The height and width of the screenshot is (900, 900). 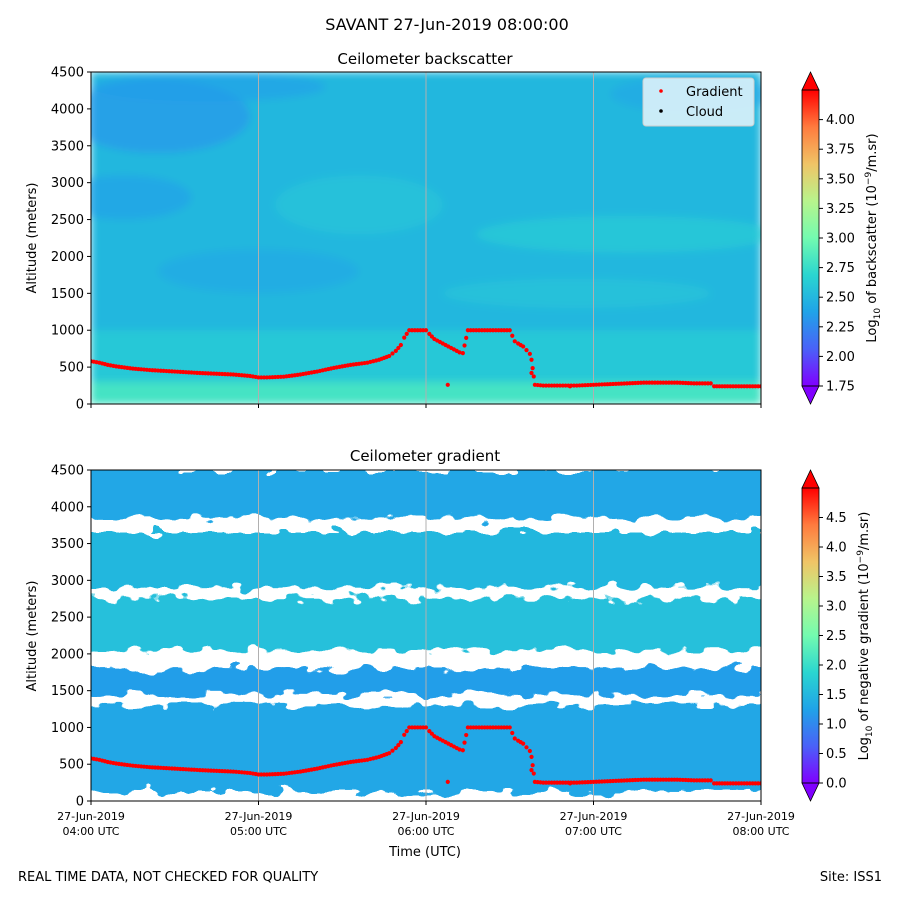 What do you see at coordinates (426, 755) in the screenshot?
I see `gradient-gradient-series` at bounding box center [426, 755].